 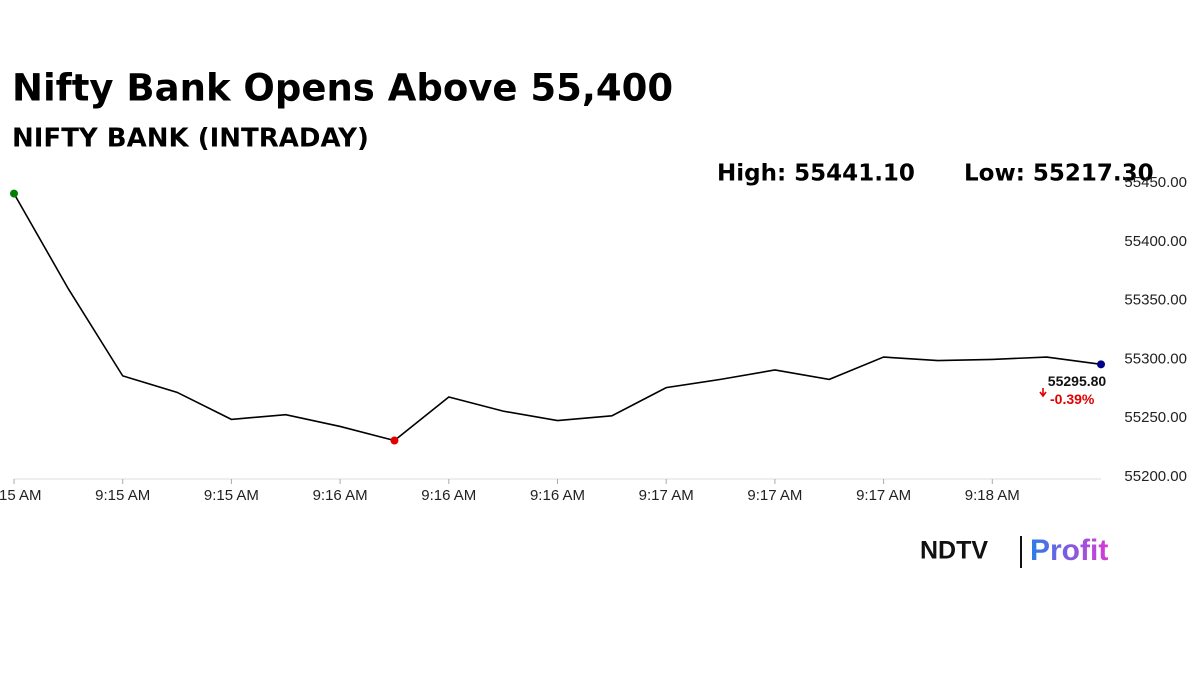 What do you see at coordinates (14, 193) in the screenshot?
I see `first-point` at bounding box center [14, 193].